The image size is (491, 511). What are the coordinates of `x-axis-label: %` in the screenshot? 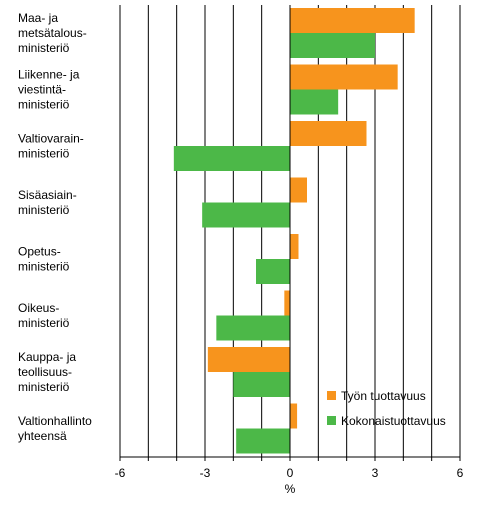 It's located at (290, 489).